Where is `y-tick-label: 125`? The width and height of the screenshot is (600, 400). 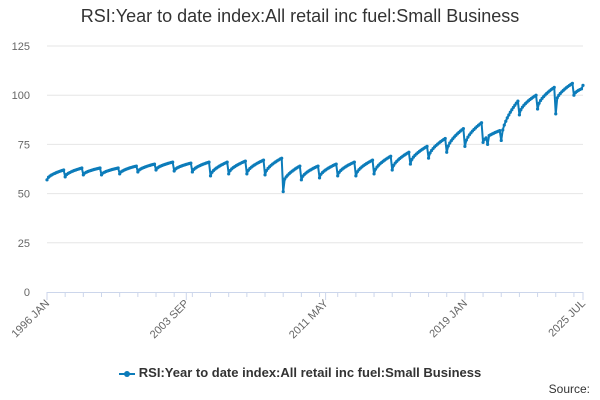
y-tick-label: 125 is located at coordinates (21, 47).